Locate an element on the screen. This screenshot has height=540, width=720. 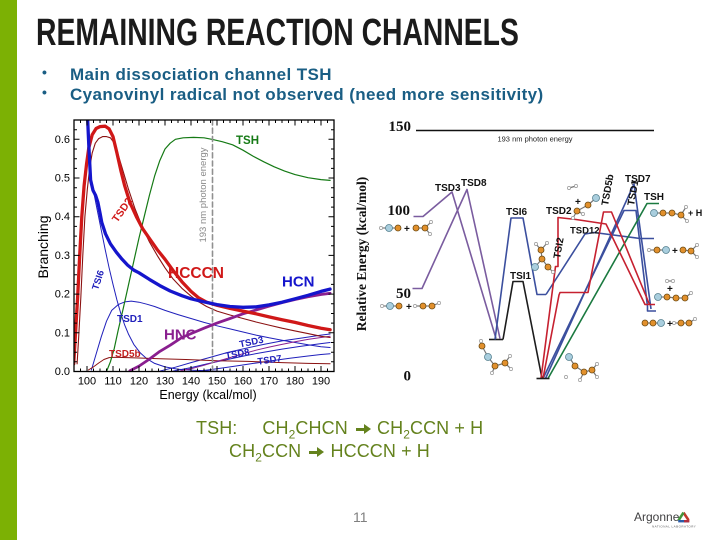
svg-text: HNC is located at coordinates (180, 335).